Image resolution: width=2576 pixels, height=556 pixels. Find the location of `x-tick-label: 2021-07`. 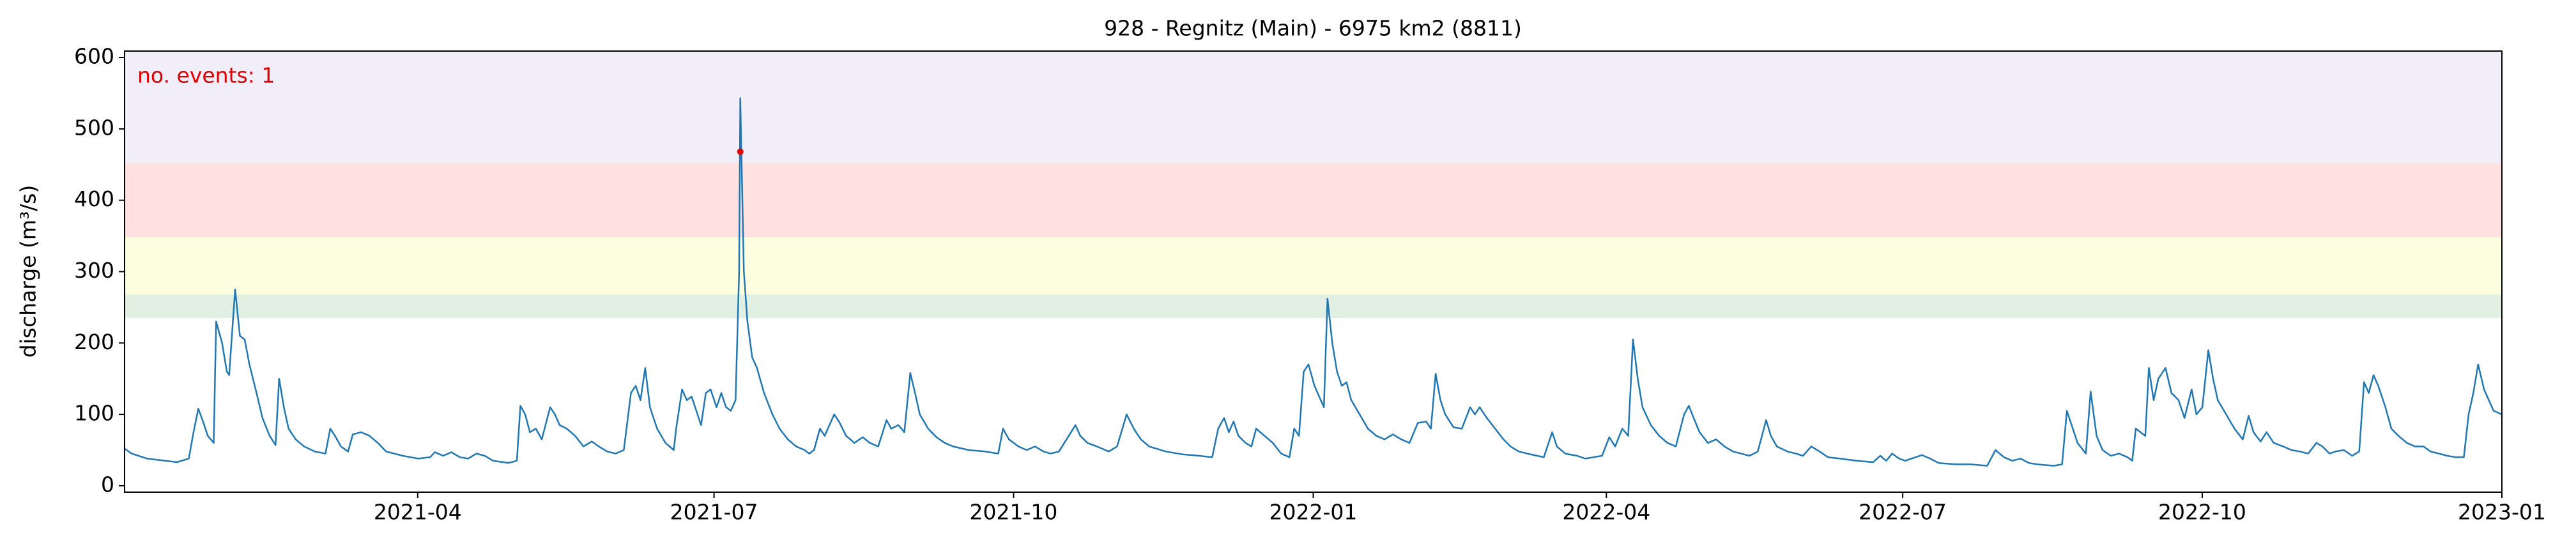

x-tick-label: 2021-07 is located at coordinates (714, 512).